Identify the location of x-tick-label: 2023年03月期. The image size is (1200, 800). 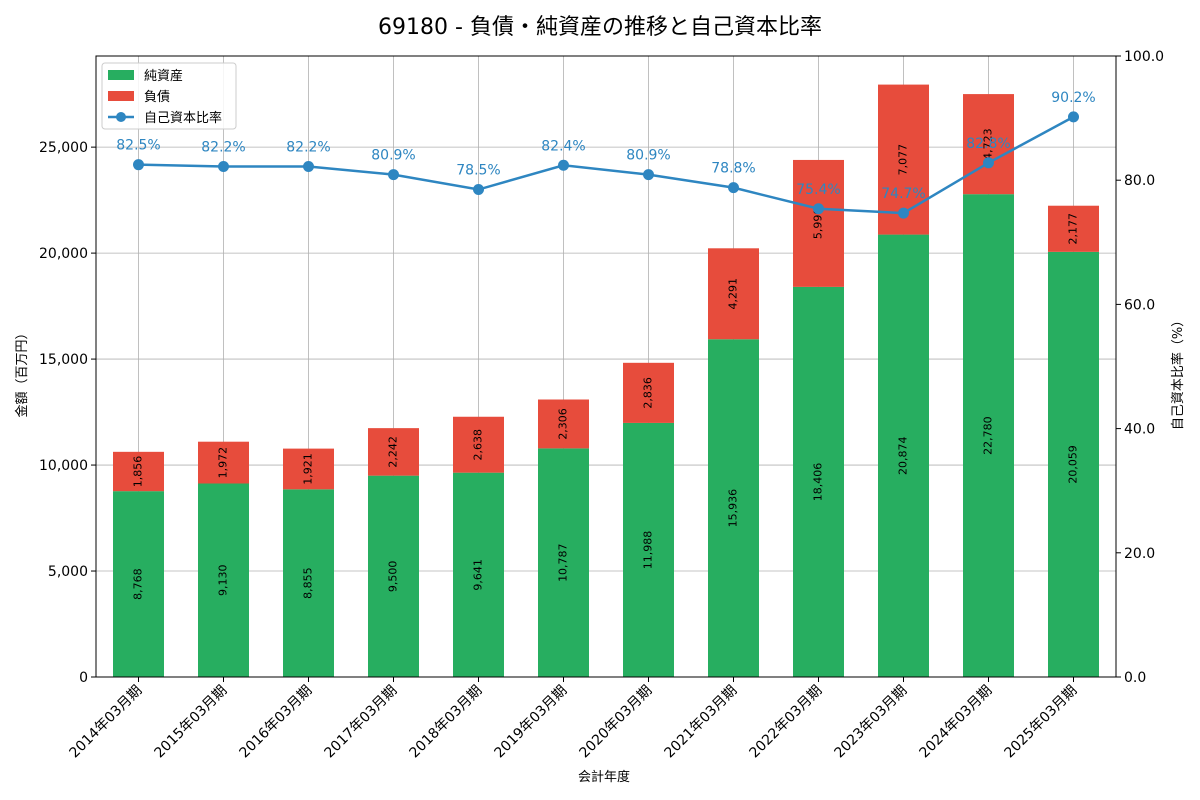
(871, 722).